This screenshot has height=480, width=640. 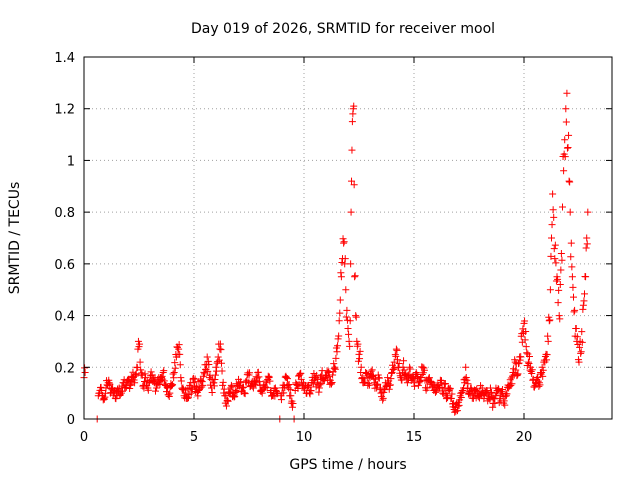 I want to click on y-tick-label: 0.2, so click(x=64, y=368).